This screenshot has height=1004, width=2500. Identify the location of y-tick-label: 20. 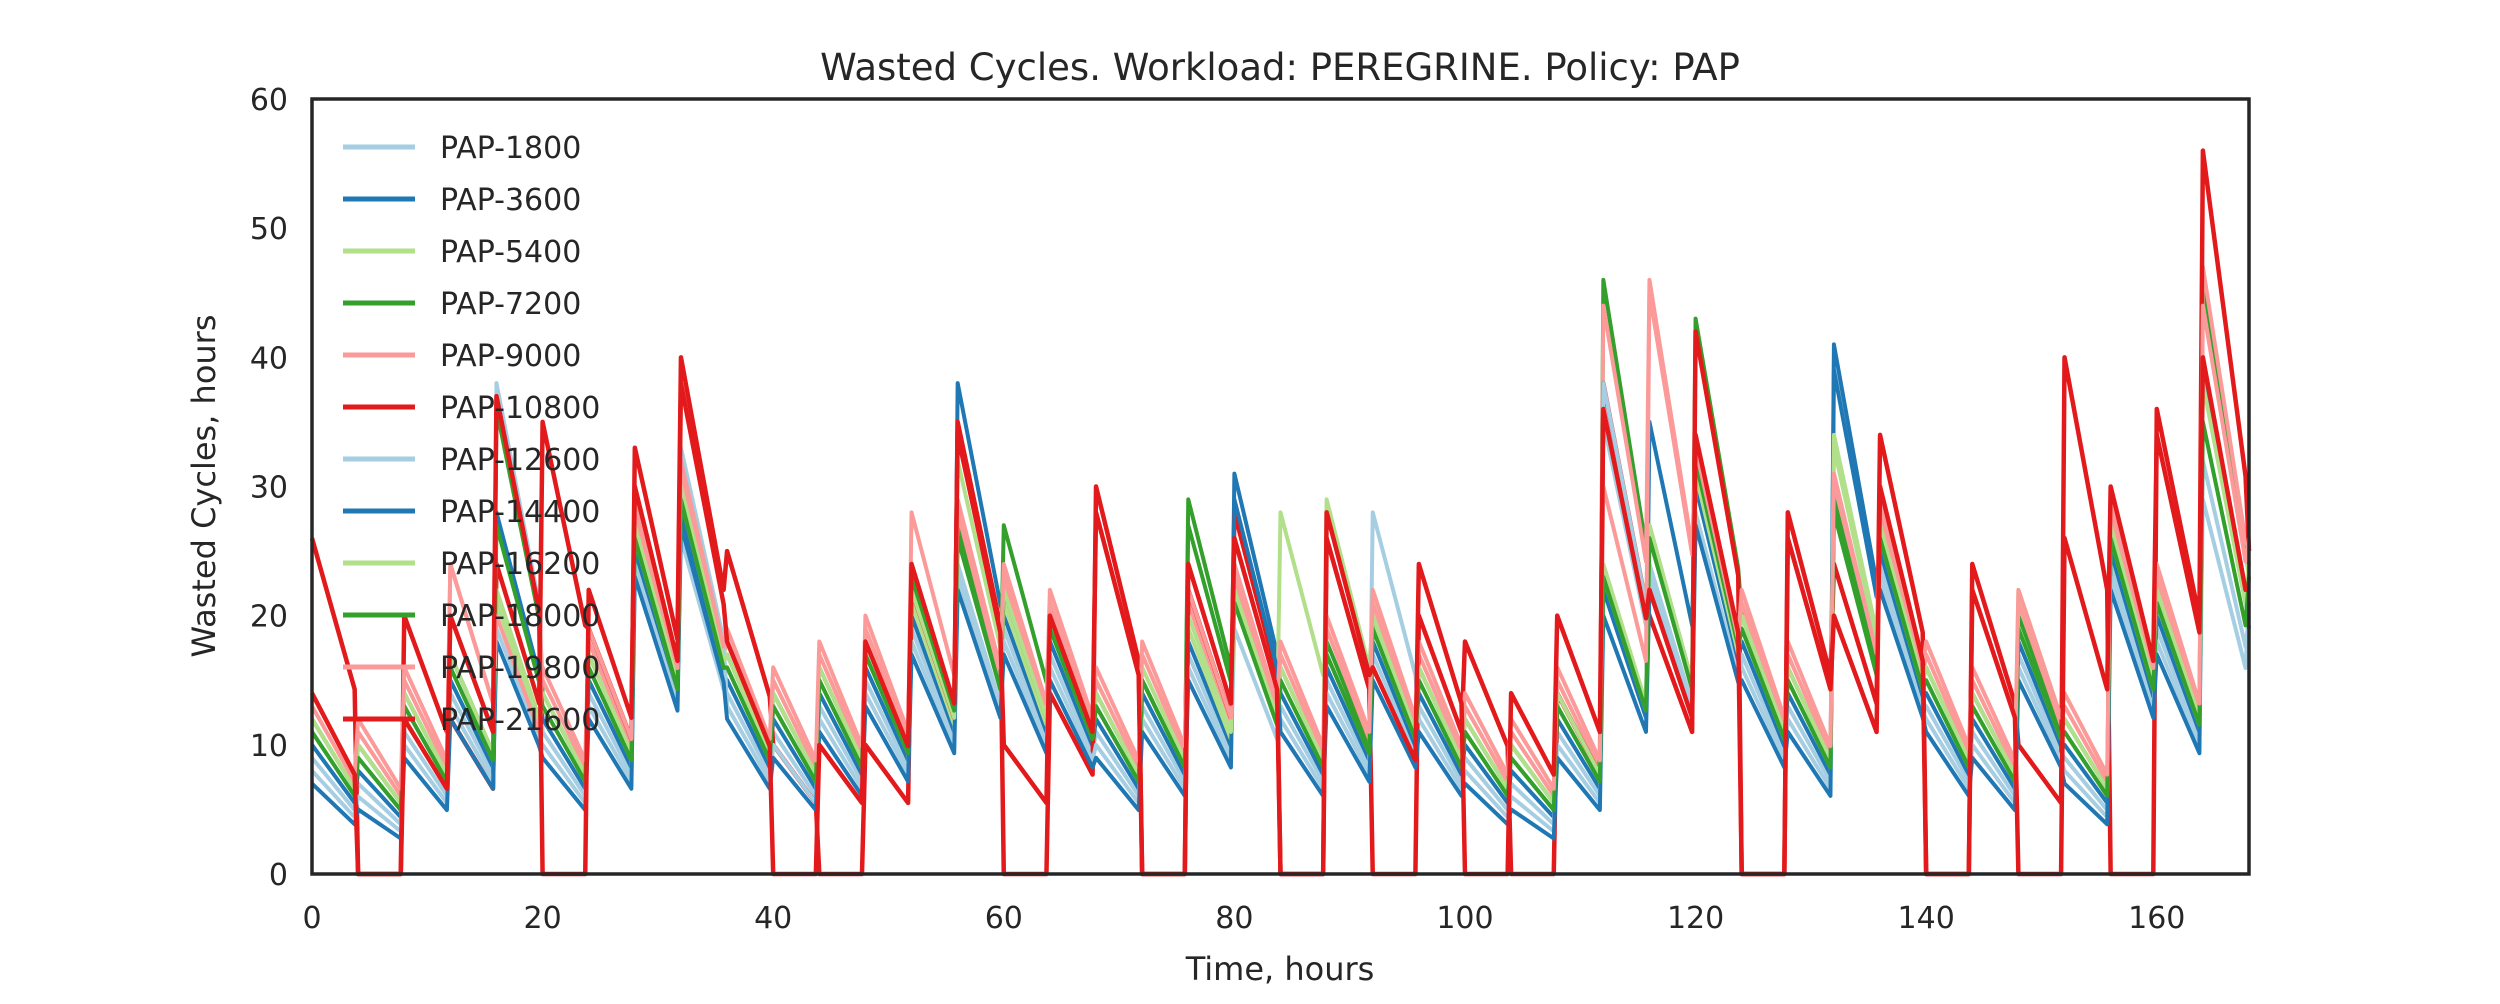
(269, 617).